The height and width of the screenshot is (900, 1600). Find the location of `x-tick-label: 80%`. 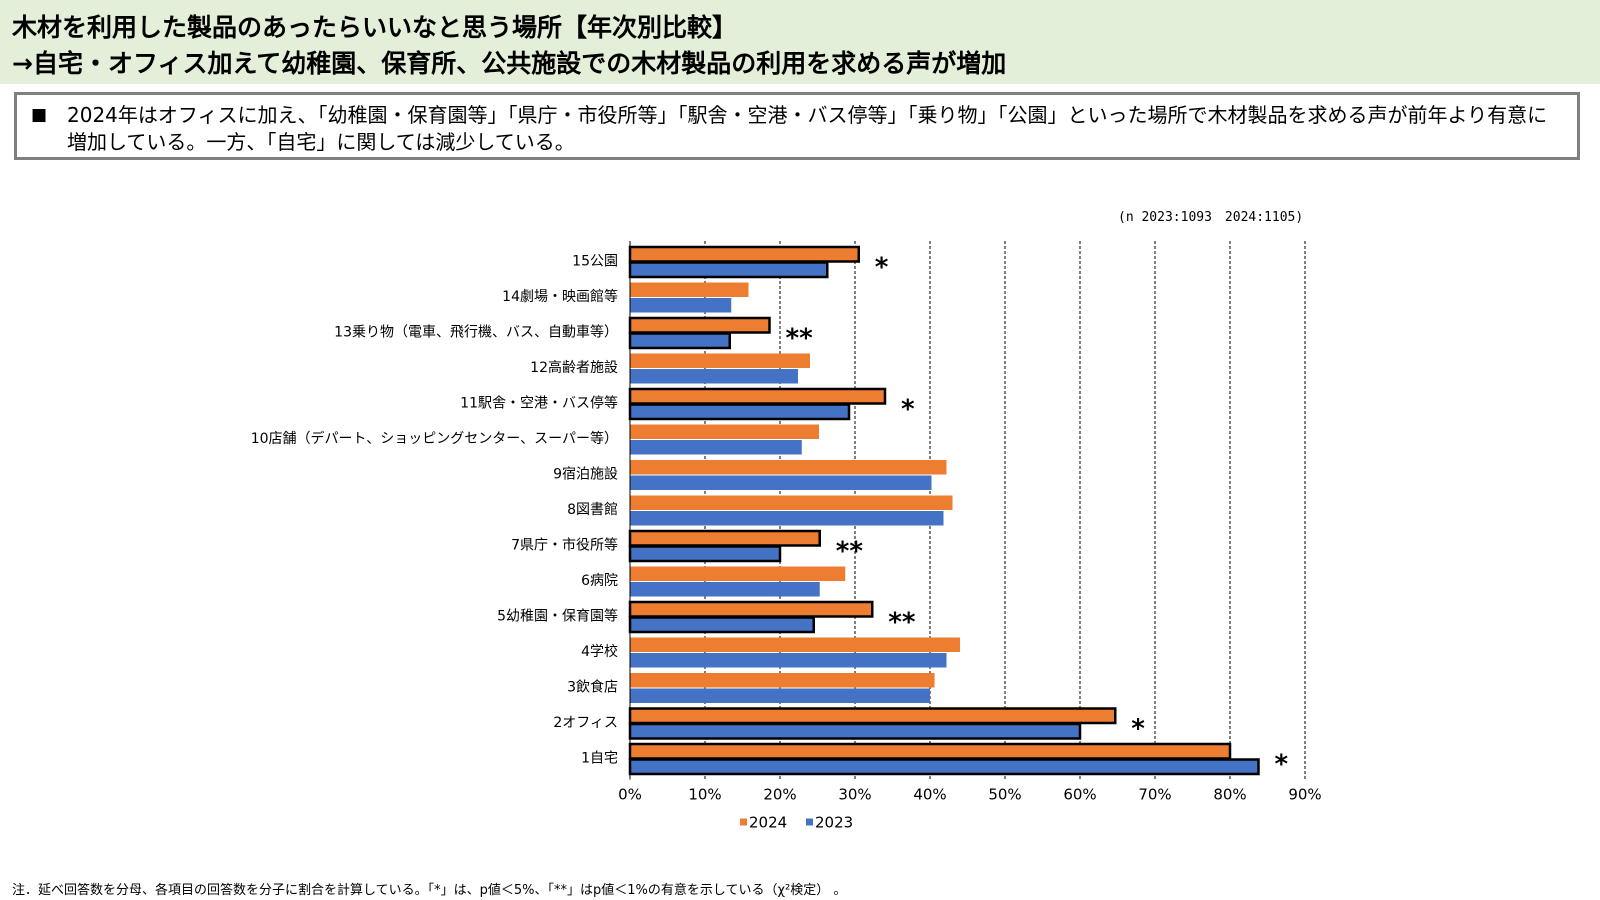

x-tick-label: 80% is located at coordinates (1229, 795).